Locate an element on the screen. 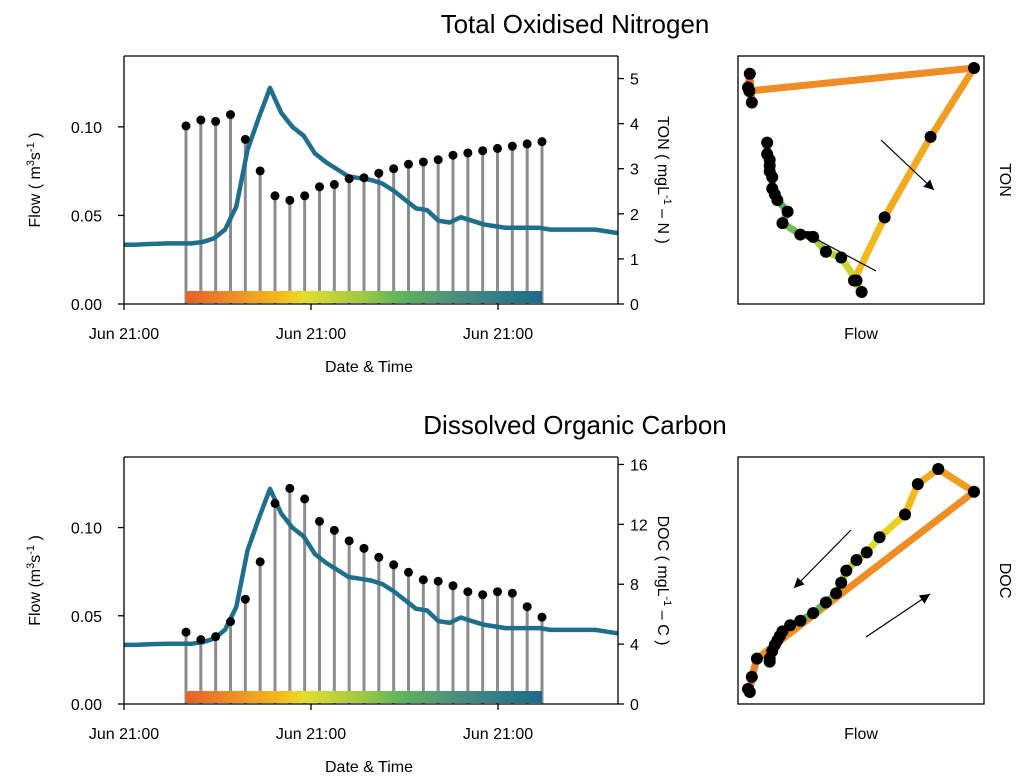 The height and width of the screenshot is (784, 1028). y-tick-label-right: 5 is located at coordinates (634, 80).